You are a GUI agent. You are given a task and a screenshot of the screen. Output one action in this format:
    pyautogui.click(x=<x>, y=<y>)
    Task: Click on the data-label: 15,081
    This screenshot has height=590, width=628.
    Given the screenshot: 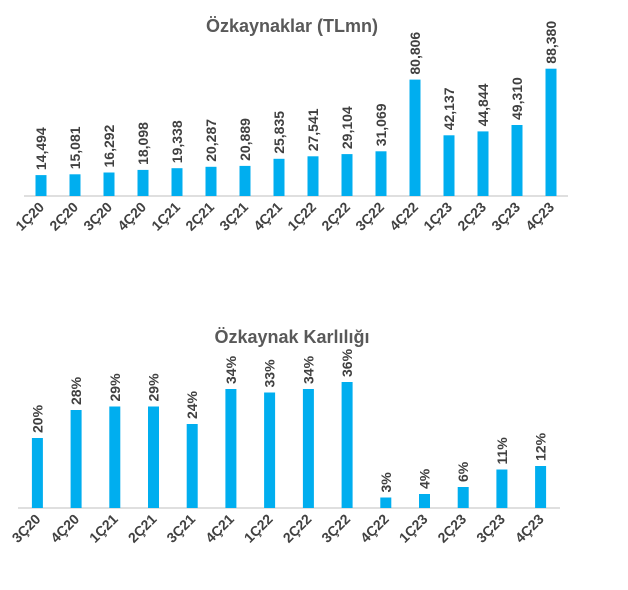 What is the action you would take?
    pyautogui.click(x=75, y=147)
    